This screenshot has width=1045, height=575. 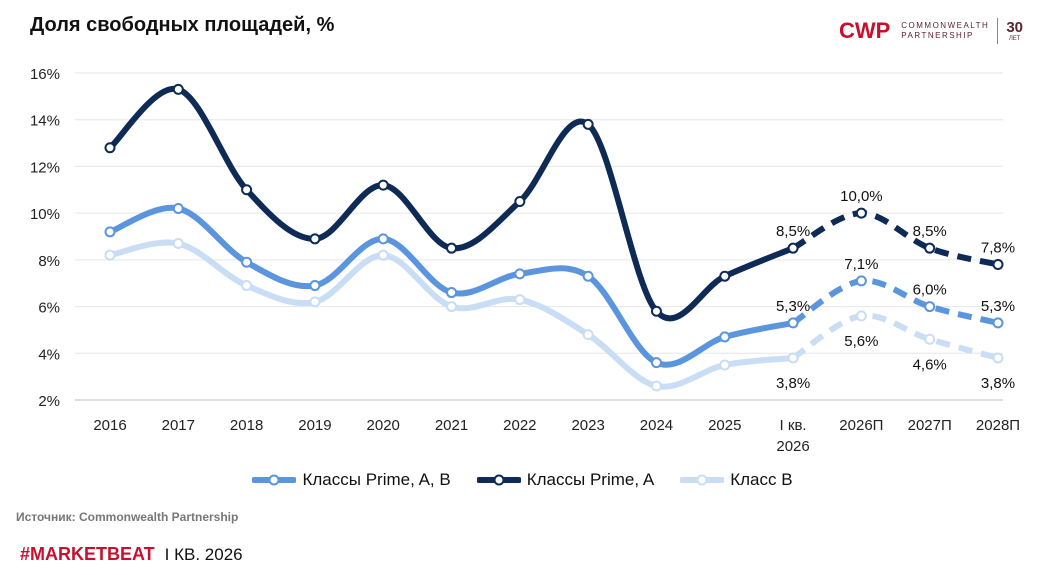 I want to click on x-tick-label: 2028П, so click(x=998, y=425).